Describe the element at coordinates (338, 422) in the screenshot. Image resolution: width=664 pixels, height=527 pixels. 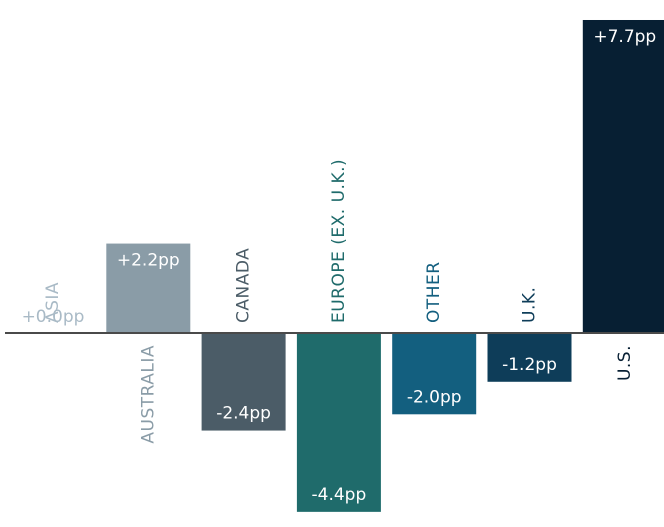
I see `bar-europe-ex-u-k` at that location.